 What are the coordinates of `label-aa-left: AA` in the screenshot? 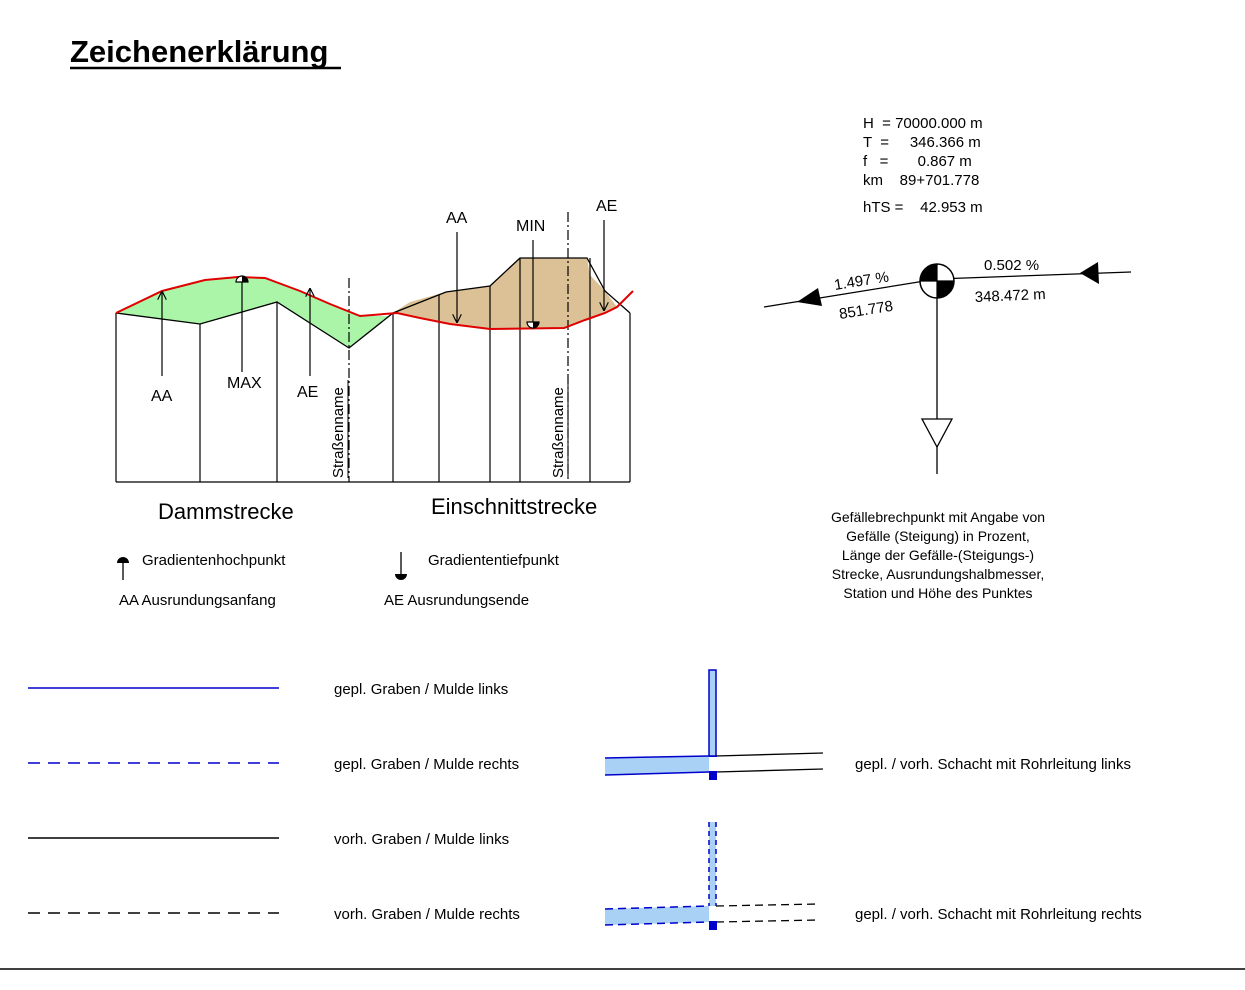 It's located at (162, 396).